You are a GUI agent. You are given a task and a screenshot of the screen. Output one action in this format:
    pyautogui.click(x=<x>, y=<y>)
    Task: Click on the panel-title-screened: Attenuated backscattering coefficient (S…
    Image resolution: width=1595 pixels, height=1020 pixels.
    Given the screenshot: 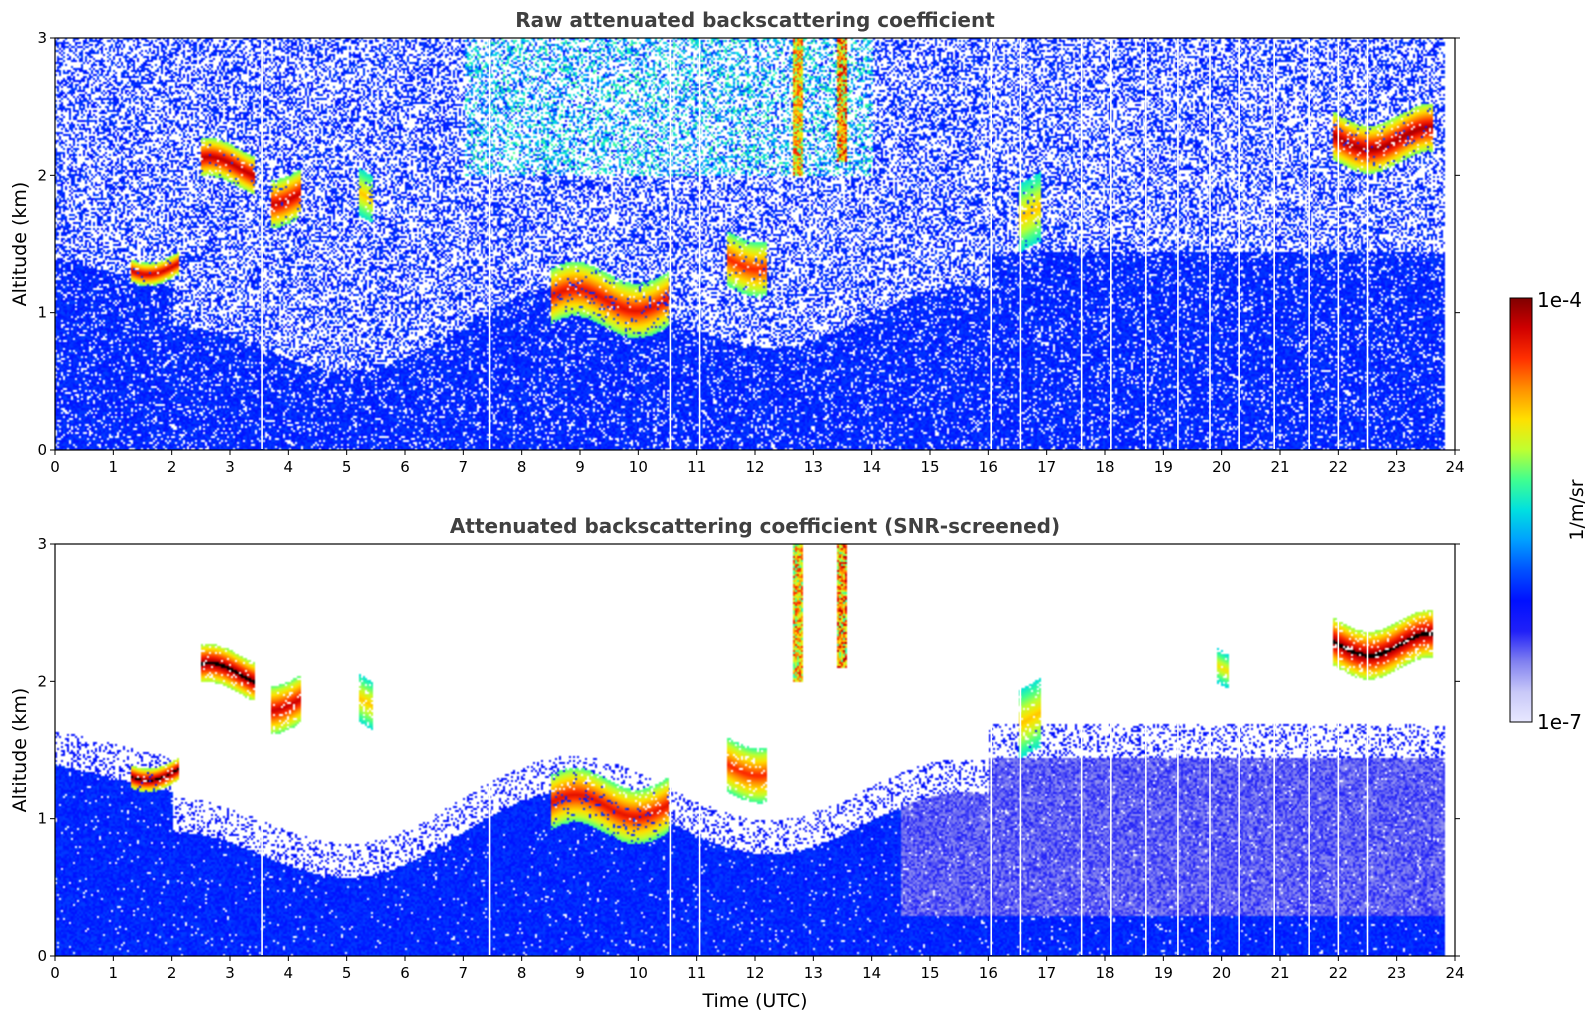 What is the action you would take?
    pyautogui.click(x=755, y=526)
    